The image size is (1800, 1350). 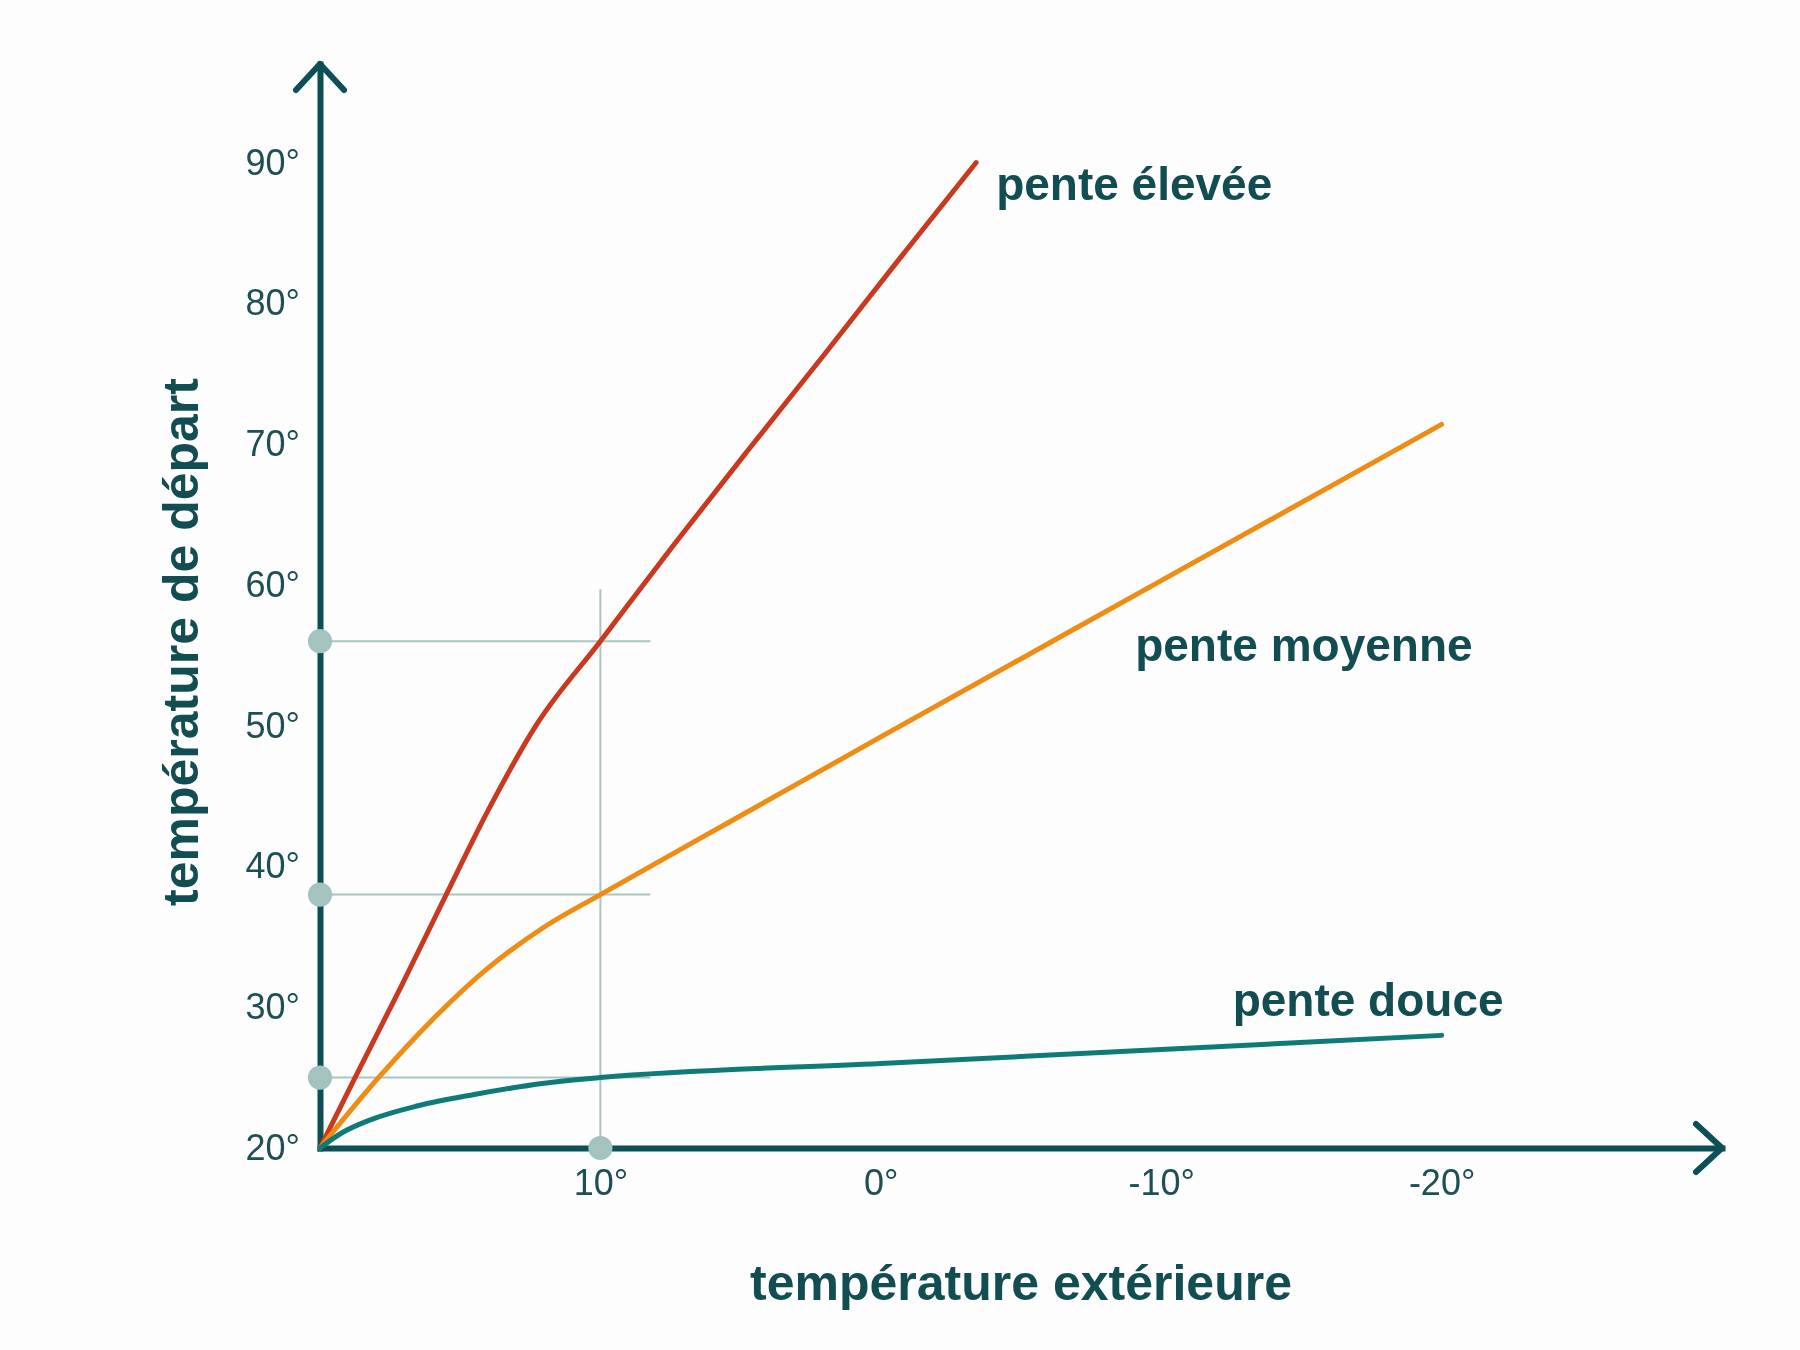 What do you see at coordinates (272, 584) in the screenshot?
I see `y-tick-label: 60°` at bounding box center [272, 584].